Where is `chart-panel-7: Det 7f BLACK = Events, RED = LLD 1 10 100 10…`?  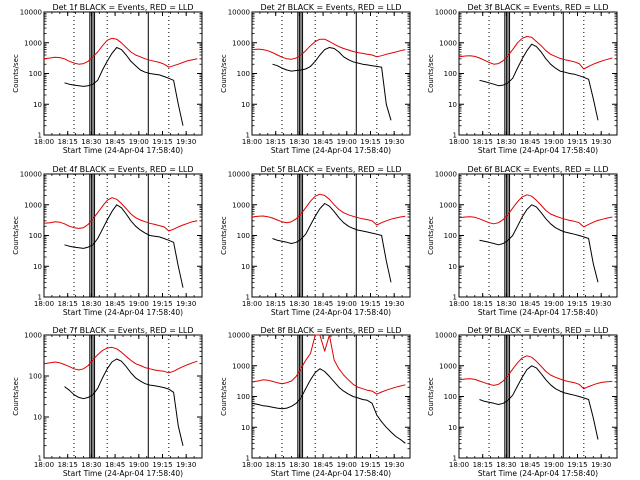
chart-panel-7: Det 7f BLACK = Events, RED = LLD 1 10 100 10… is located at coordinates (107, 402).